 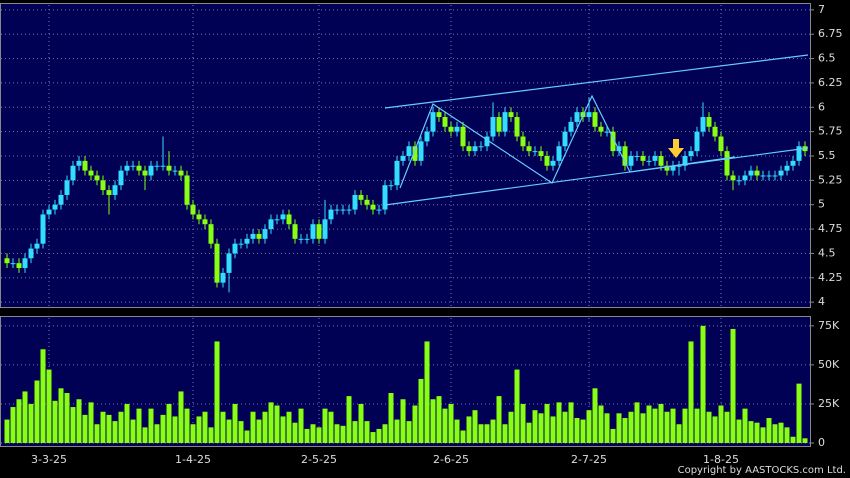 I want to click on copyright: Copyright by AASTOCKS.com Ltd., so click(x=762, y=470).